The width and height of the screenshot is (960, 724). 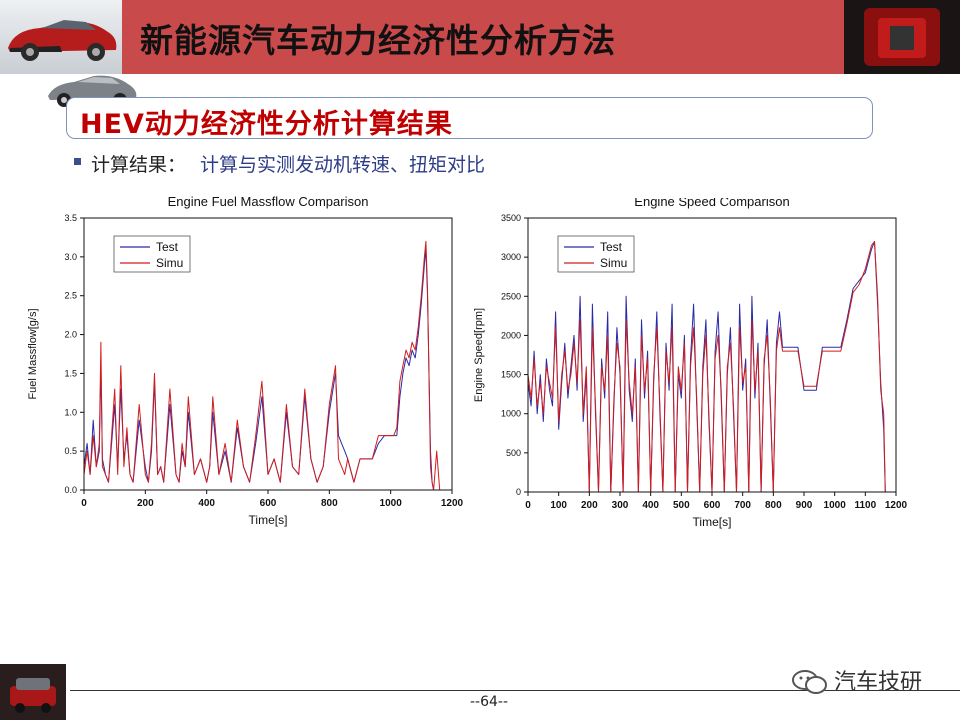 What do you see at coordinates (511, 335) in the screenshot?
I see `y-tick-label: 2000` at bounding box center [511, 335].